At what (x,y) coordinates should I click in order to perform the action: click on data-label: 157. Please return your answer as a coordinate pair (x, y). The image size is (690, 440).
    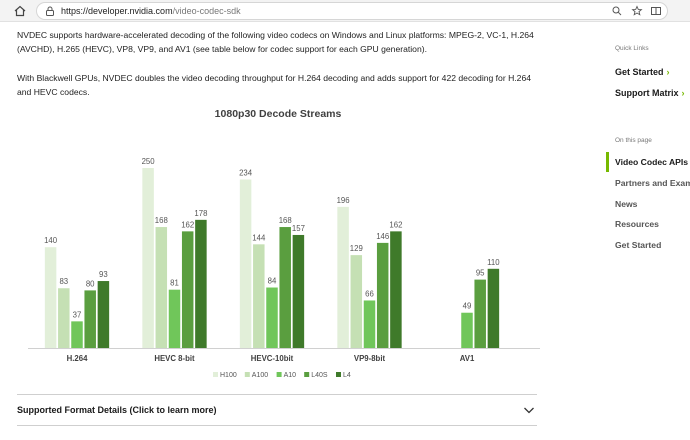
    Looking at the image, I should click on (298, 228).